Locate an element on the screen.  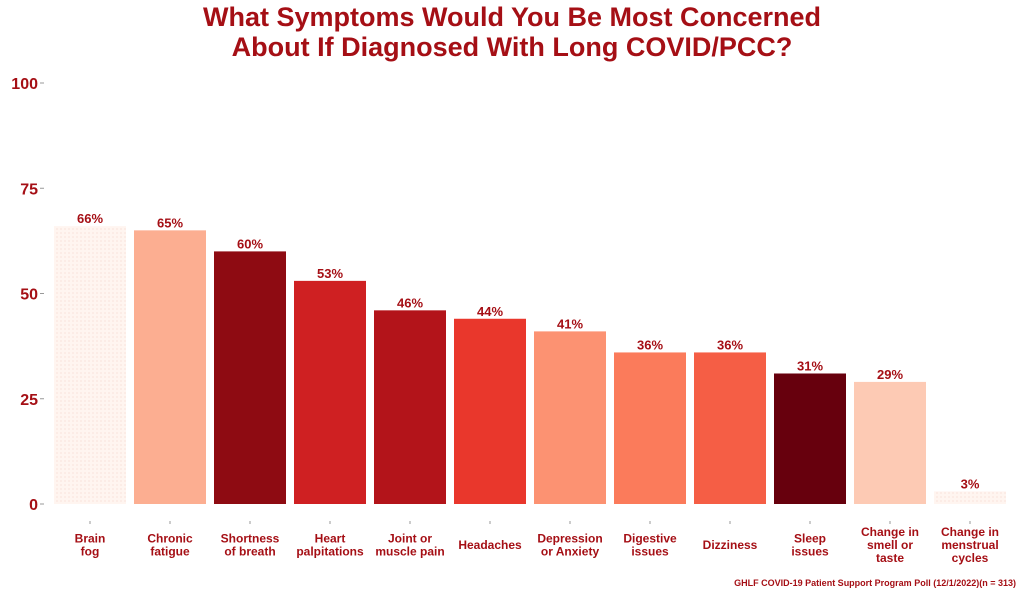
y-tick-label: 75 is located at coordinates (29, 189).